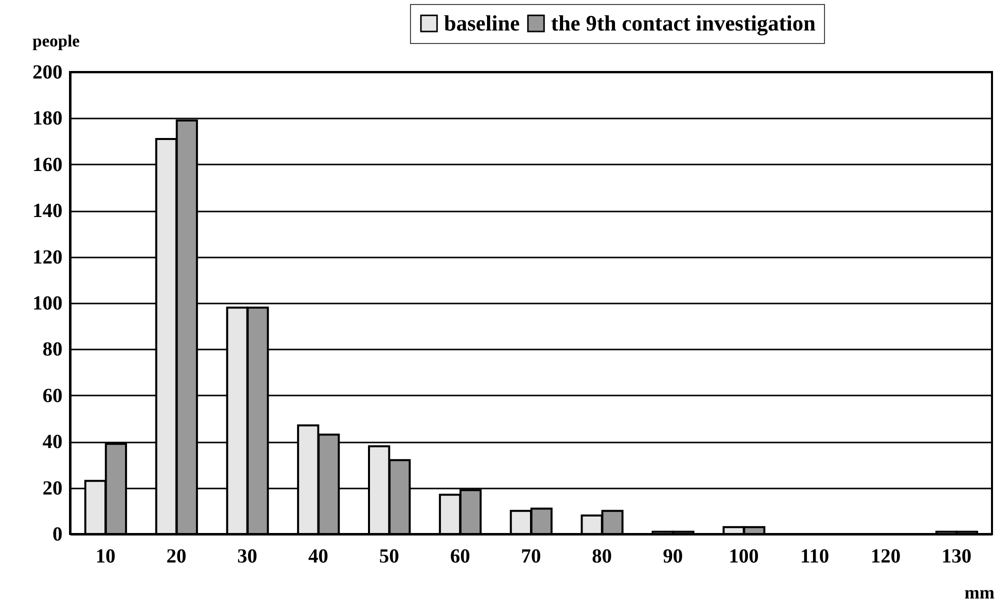 This screenshot has width=996, height=606. Describe the element at coordinates (602, 557) in the screenshot. I see `x-tick-label: 80` at that location.